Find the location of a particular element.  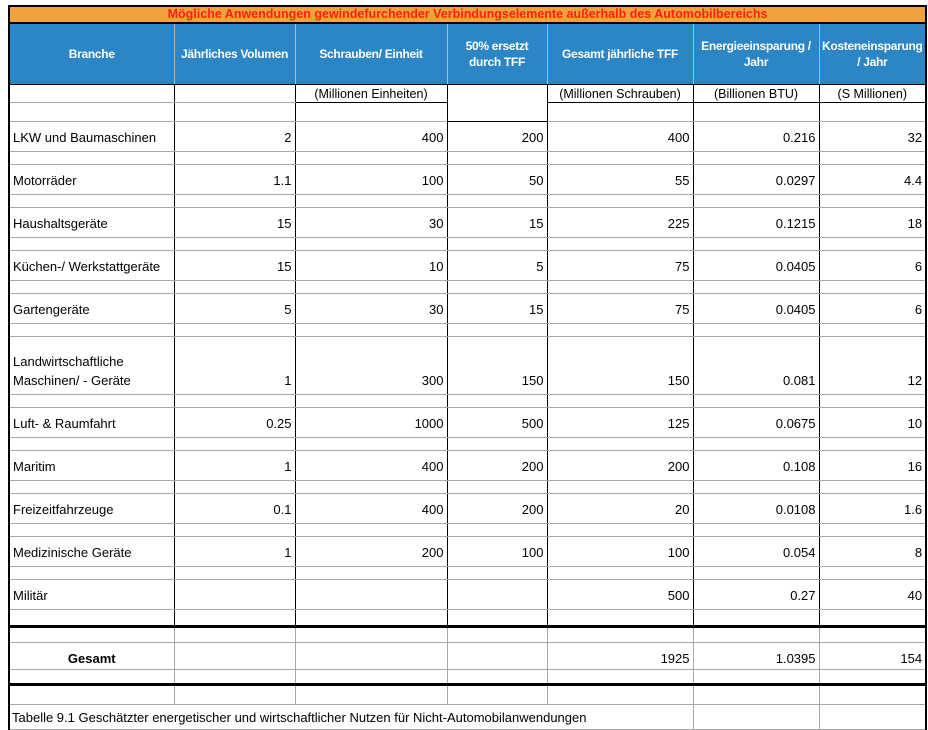

cell-branche: Freizeitfahrzeuge is located at coordinates (91, 508).